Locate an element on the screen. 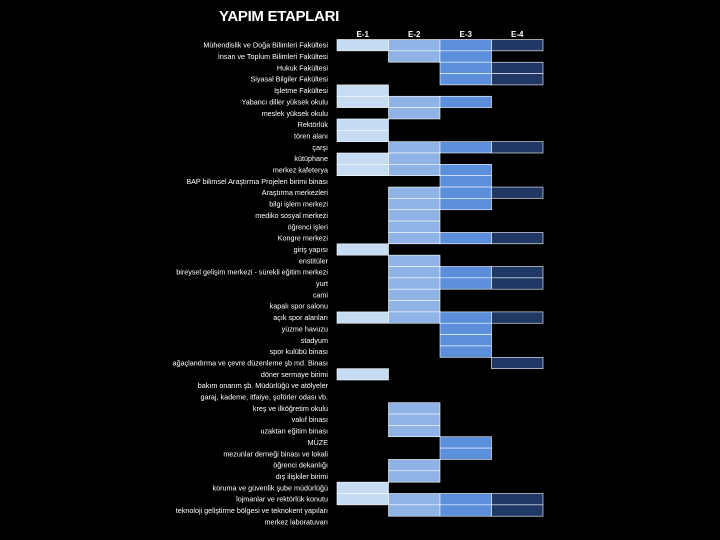 Image resolution: width=720 pixels, height=540 pixels. row-label: mediko sosyal merkezi is located at coordinates (291, 215).